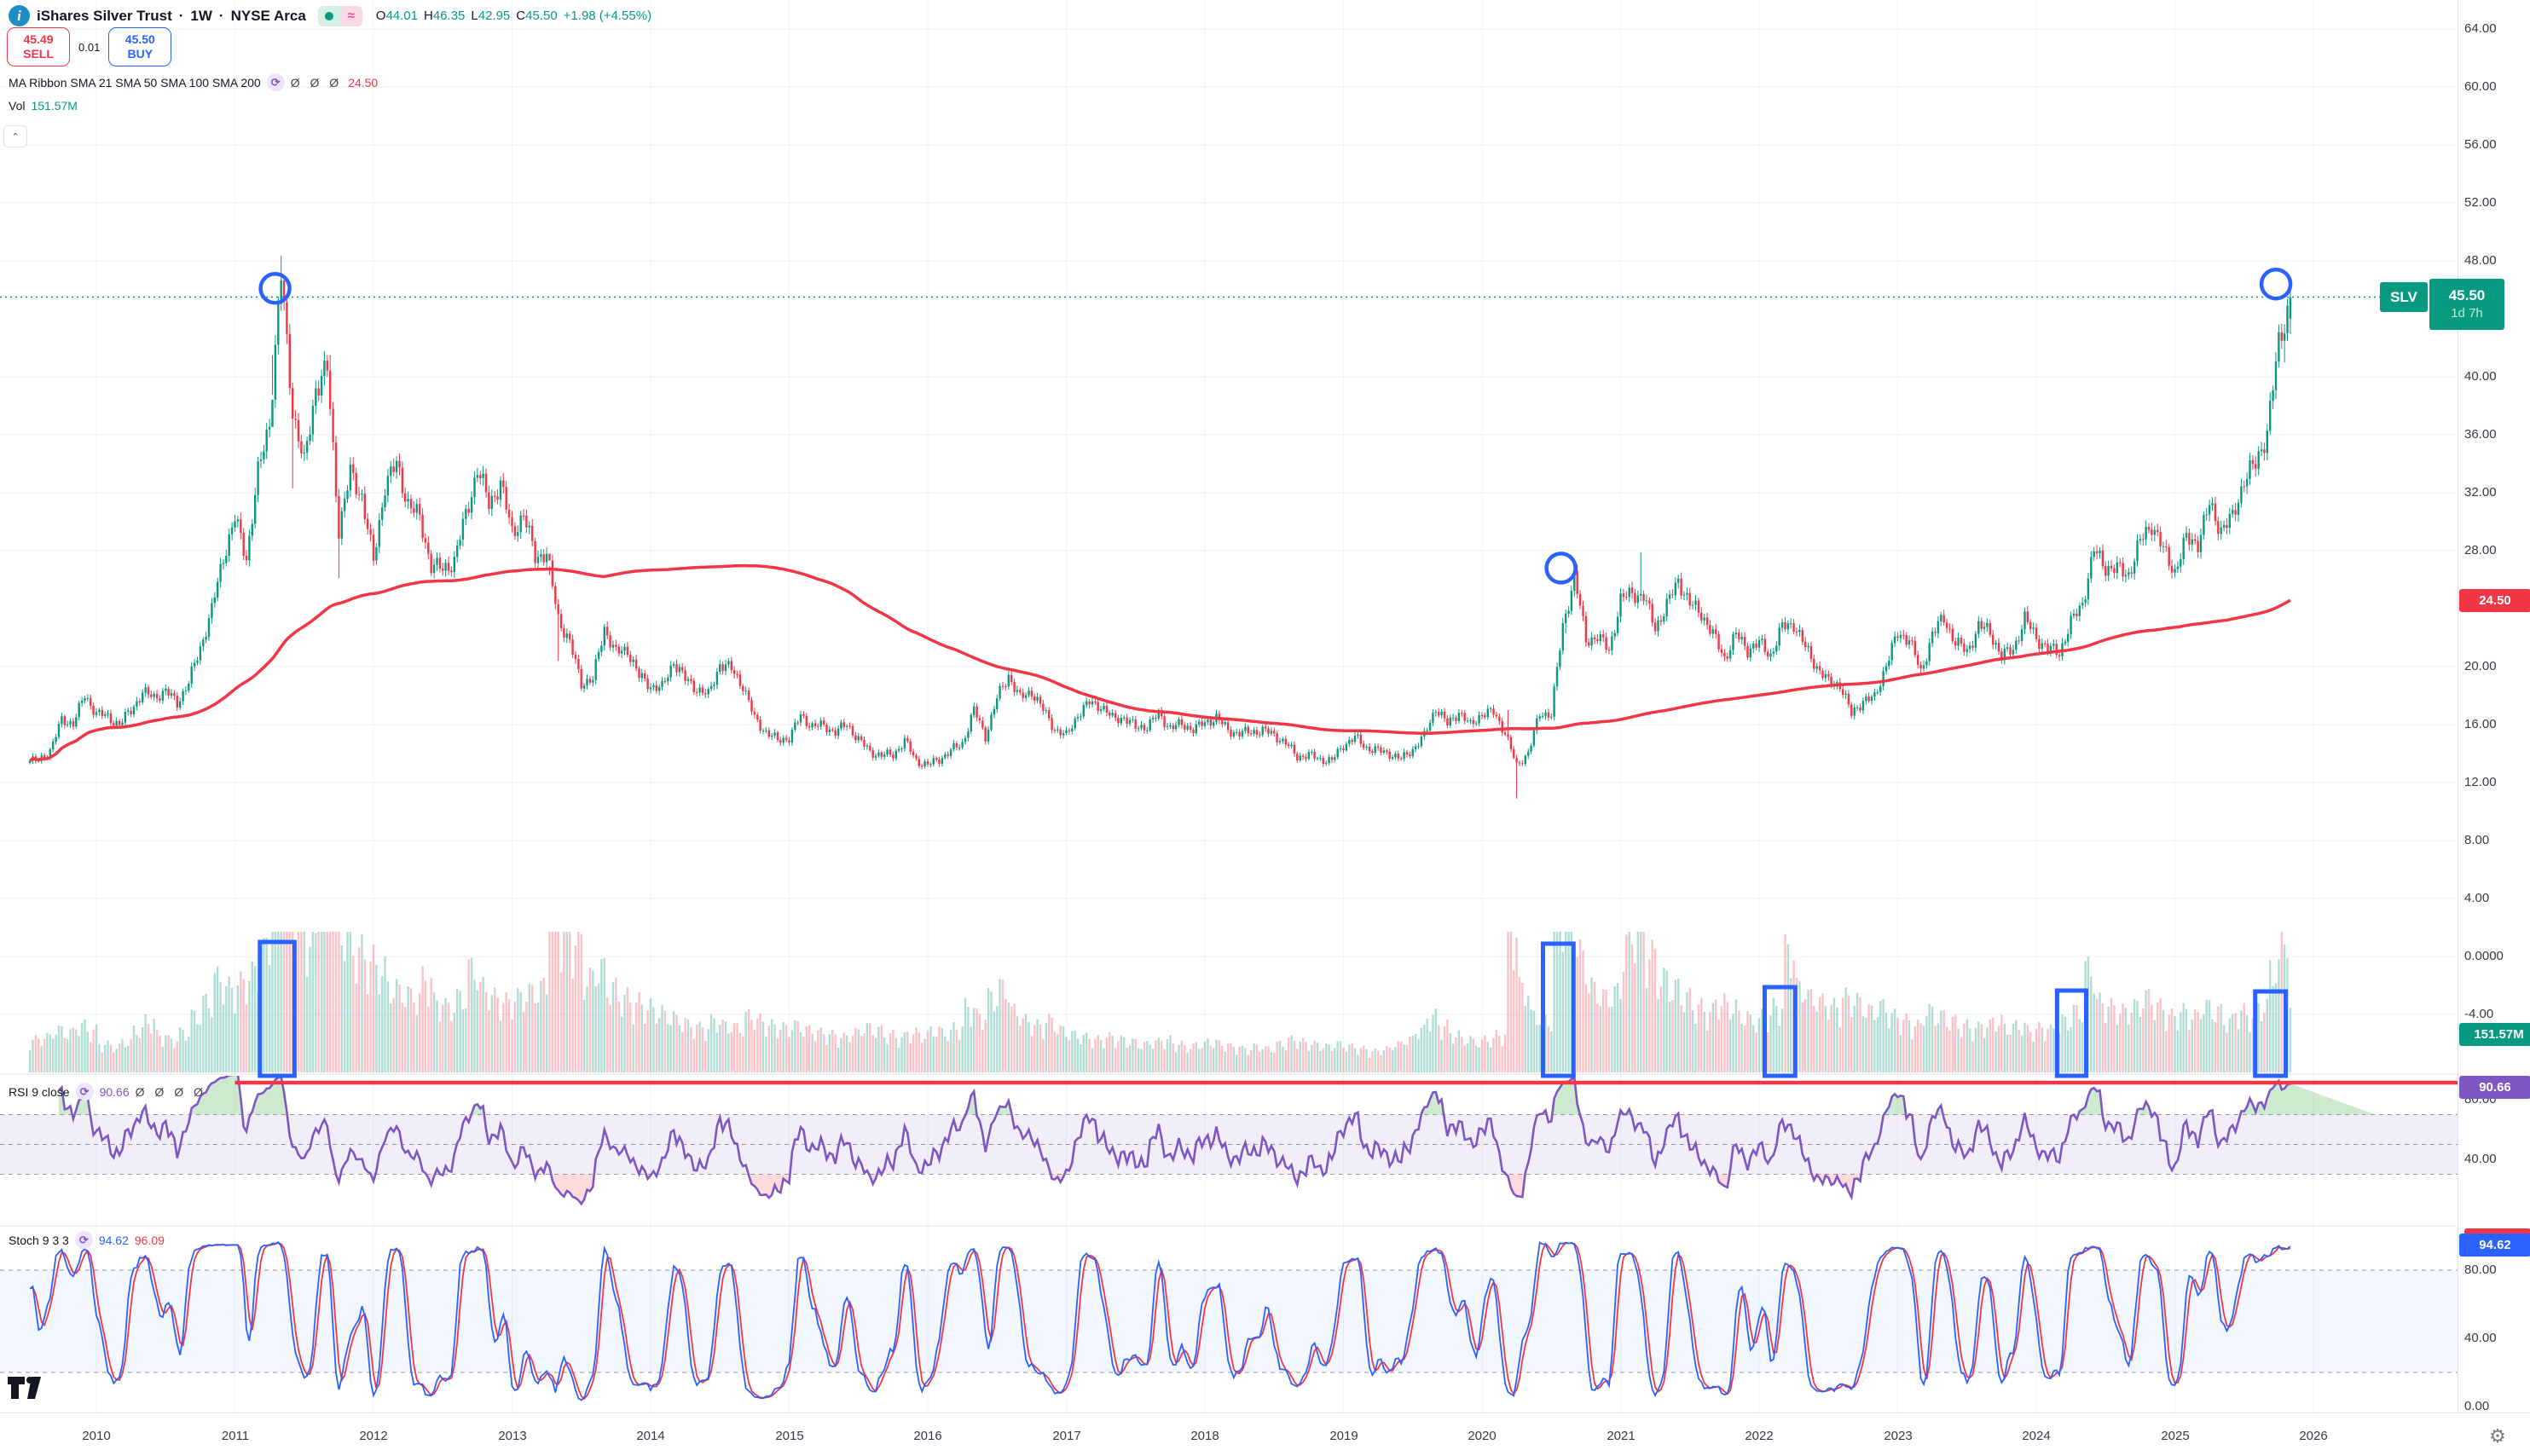  What do you see at coordinates (2175, 1436) in the screenshot?
I see `time-tick: 2025` at bounding box center [2175, 1436].